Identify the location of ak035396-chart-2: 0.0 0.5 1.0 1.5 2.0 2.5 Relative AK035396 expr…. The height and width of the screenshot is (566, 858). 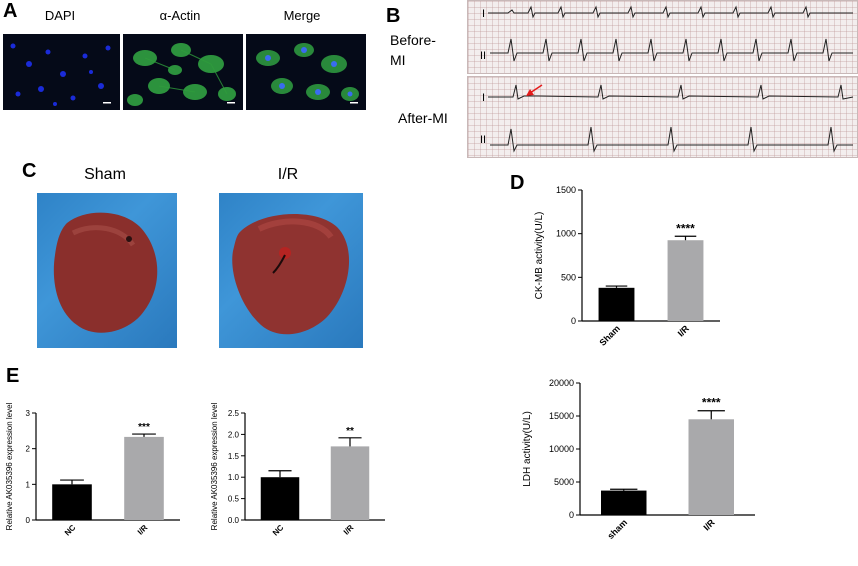
(297, 470).